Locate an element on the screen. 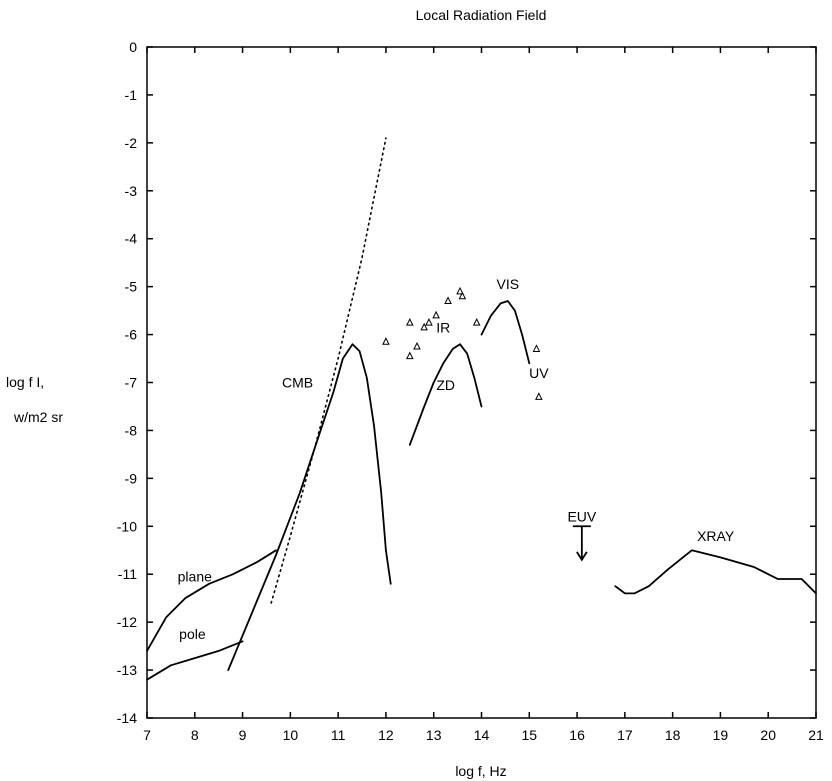 The width and height of the screenshot is (832, 781). x-tick-label: 17 is located at coordinates (625, 735).